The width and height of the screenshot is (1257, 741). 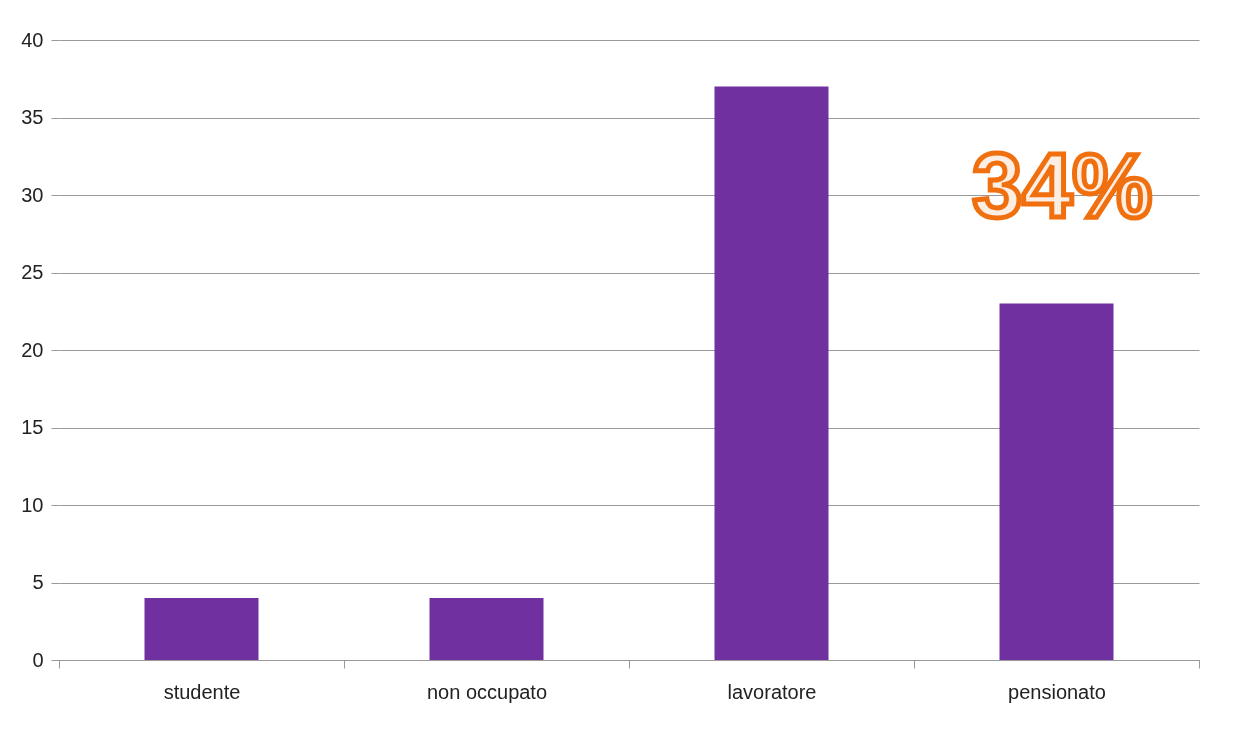 I want to click on y-tick-label: 35, so click(x=32, y=117).